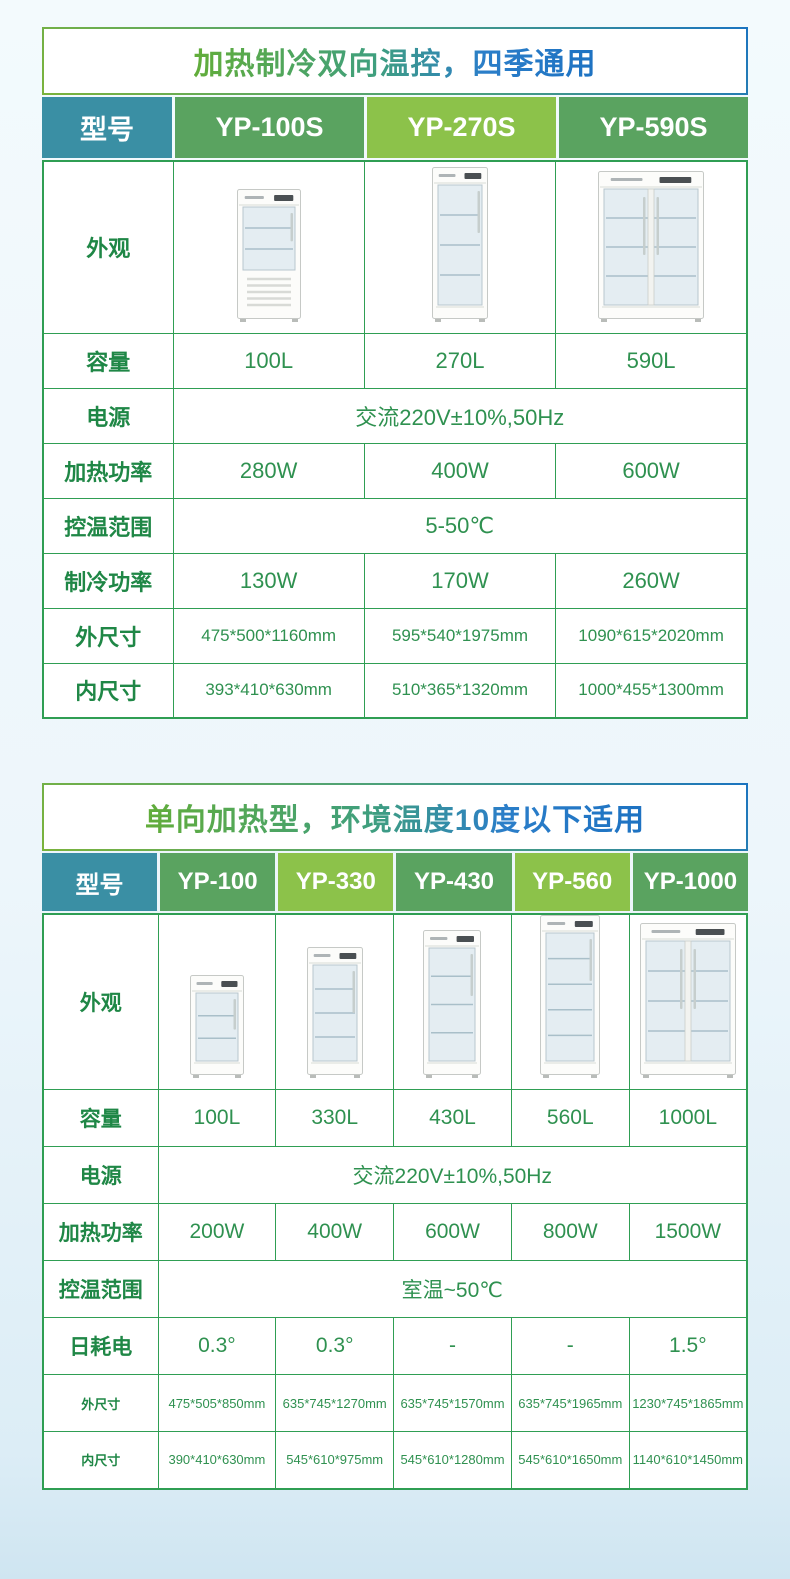 The height and width of the screenshot is (1579, 790). I want to click on value-cell: 1500W, so click(688, 1232).